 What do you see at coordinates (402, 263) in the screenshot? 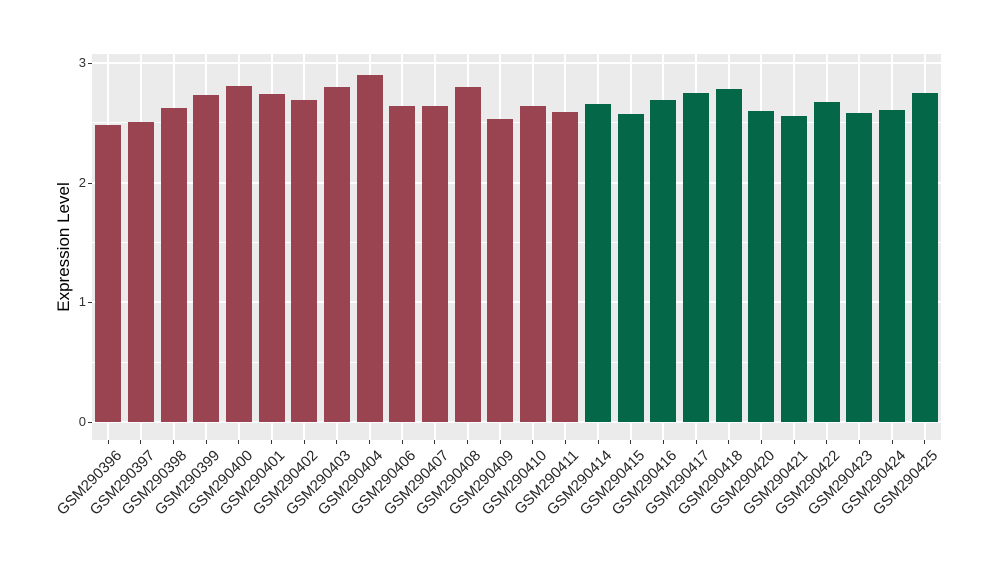
I see `bar-GSM290406` at bounding box center [402, 263].